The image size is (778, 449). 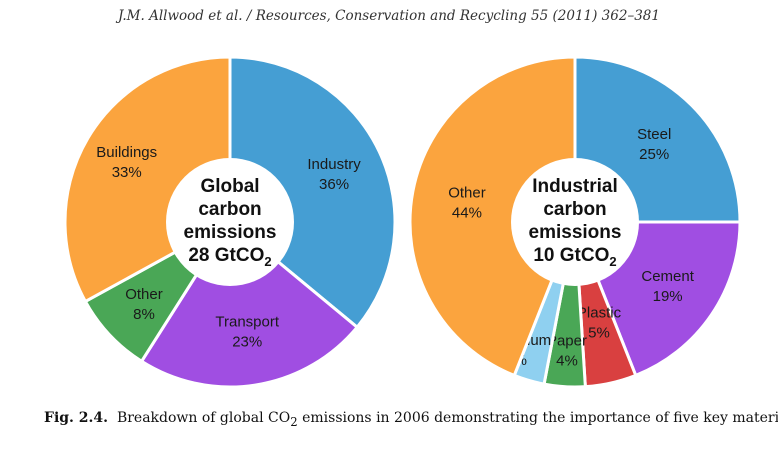 What do you see at coordinates (203, 418) in the screenshot?
I see `caption-text-before: Breakdown of global CO` at bounding box center [203, 418].